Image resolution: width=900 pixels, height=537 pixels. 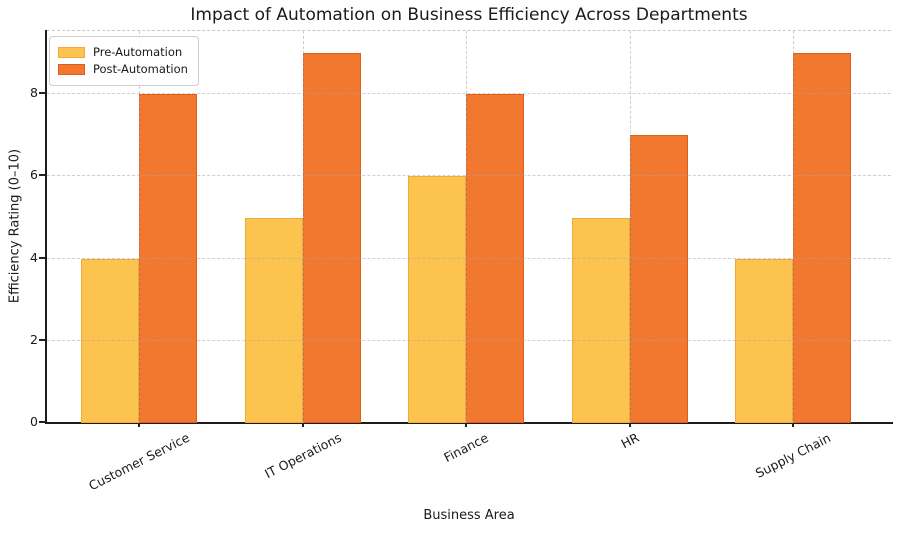 What do you see at coordinates (793, 424) in the screenshot?
I see `x-tick-supply-chain` at bounding box center [793, 424].